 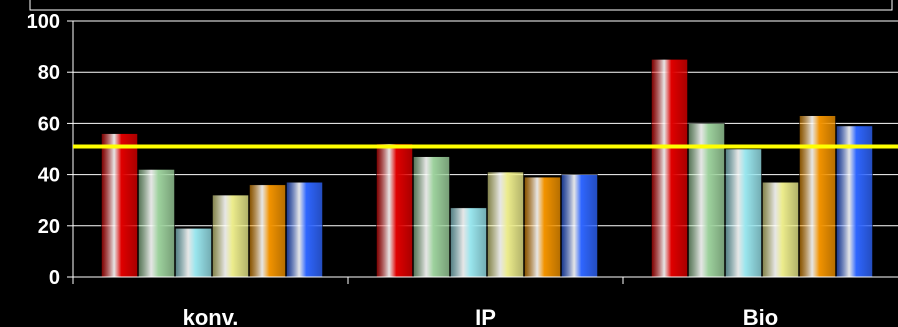 What do you see at coordinates (267, 231) in the screenshot?
I see `bar-konv-series5` at bounding box center [267, 231].